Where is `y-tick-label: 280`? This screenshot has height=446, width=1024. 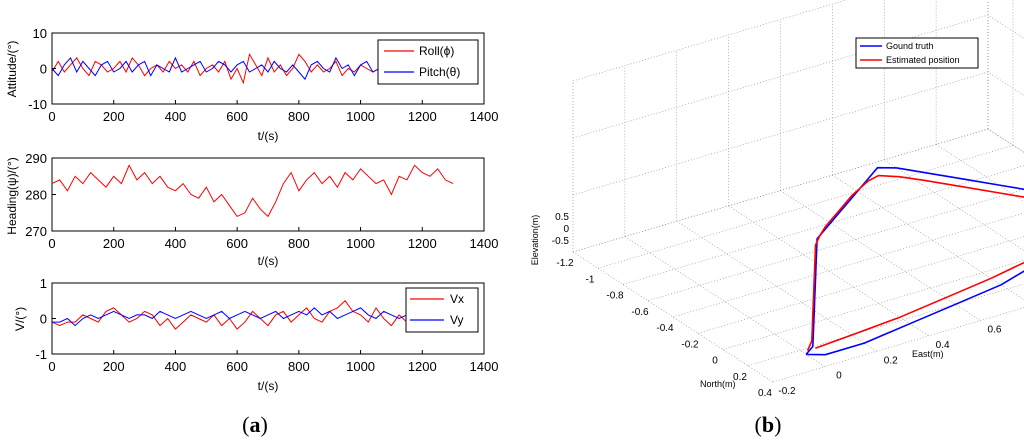
y-tick-label: 280 is located at coordinates (36, 195).